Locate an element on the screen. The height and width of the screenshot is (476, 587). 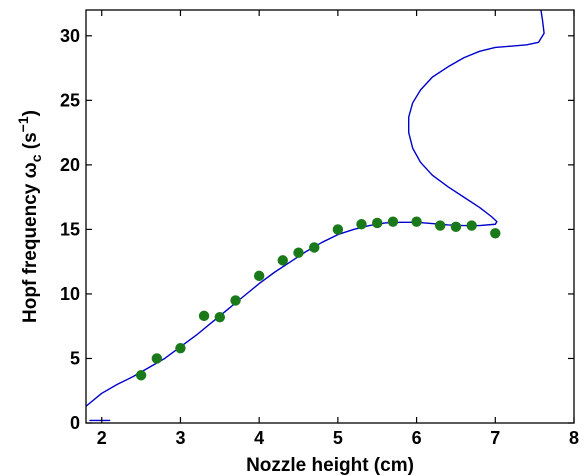
y-axis-label-main: Hopf frequency ω is located at coordinates (30, 242).